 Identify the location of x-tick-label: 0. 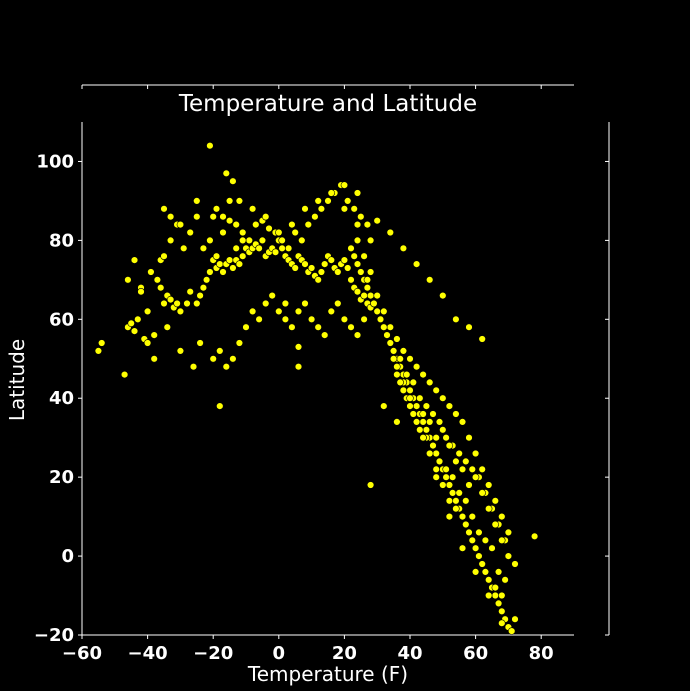
(279, 653).